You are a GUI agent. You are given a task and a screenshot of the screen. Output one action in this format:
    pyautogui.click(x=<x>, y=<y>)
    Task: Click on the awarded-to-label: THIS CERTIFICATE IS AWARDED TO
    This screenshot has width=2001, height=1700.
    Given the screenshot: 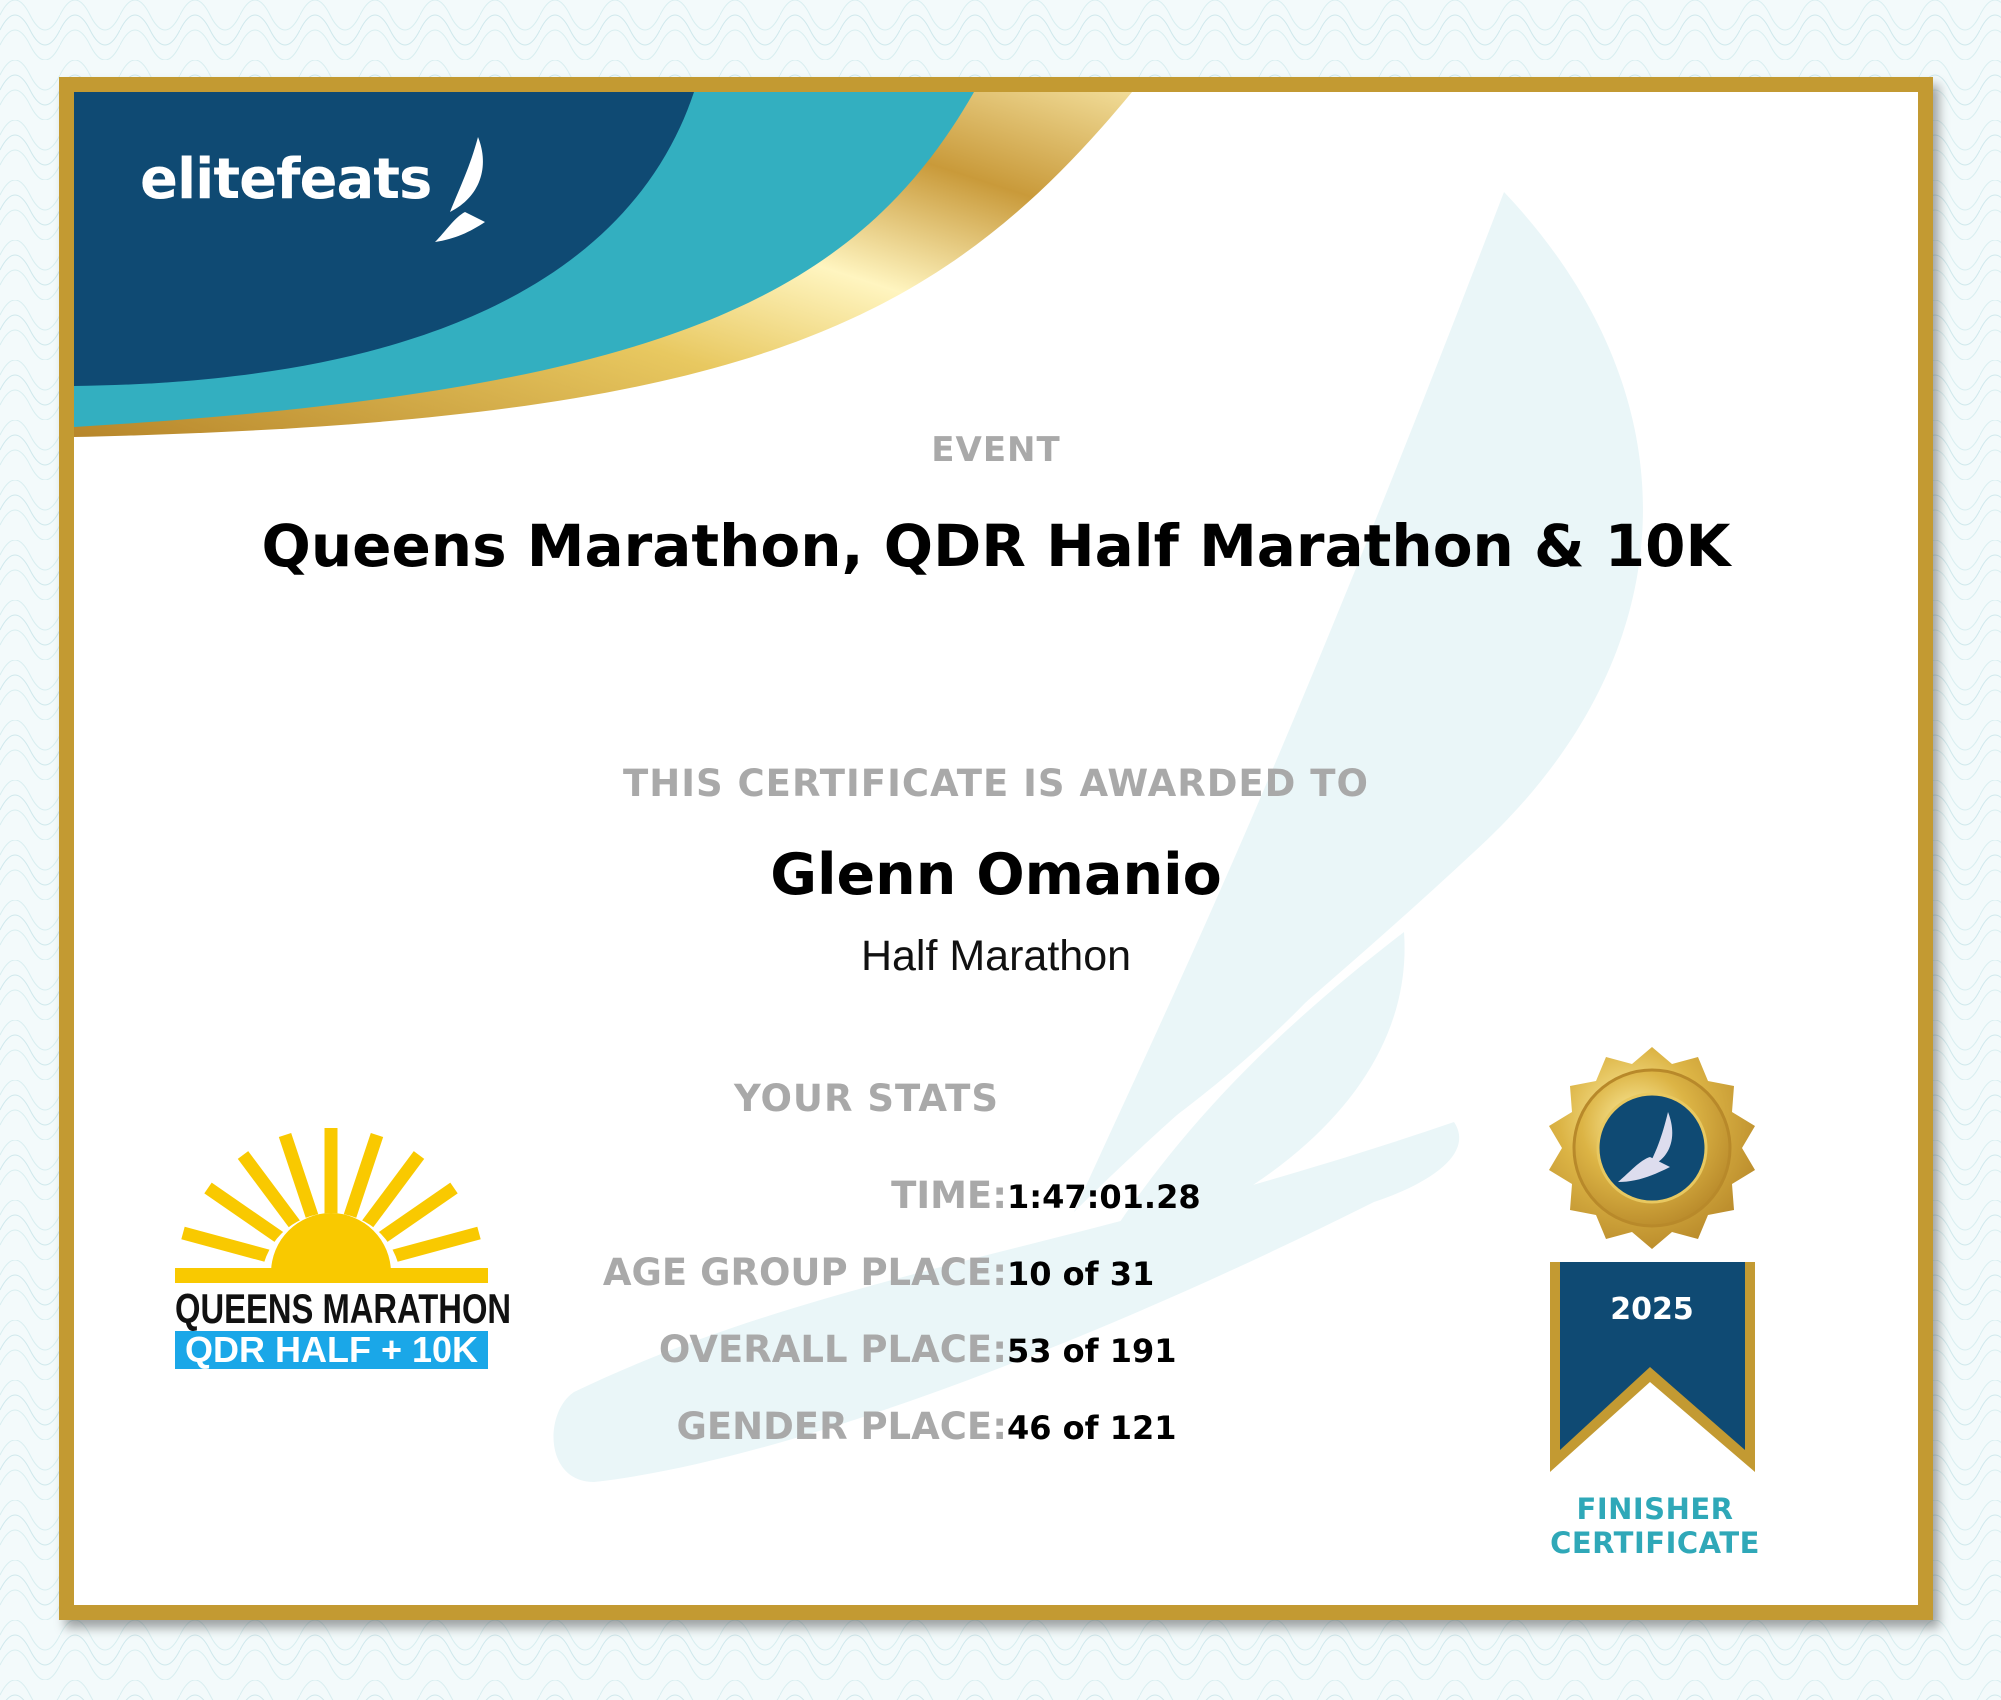 What is the action you would take?
    pyautogui.click(x=996, y=783)
    